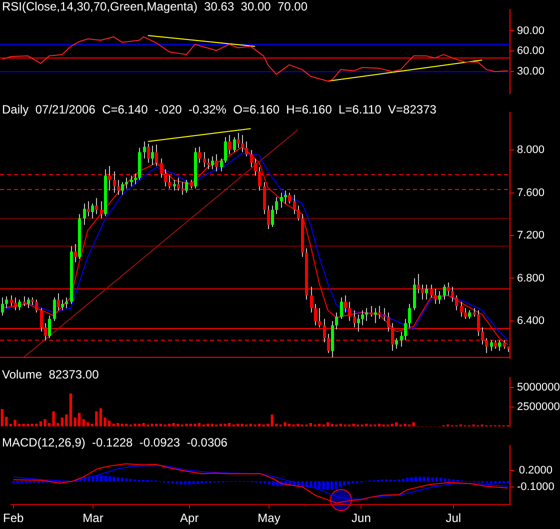 This screenshot has height=529, width=560. I want to click on x-tick-label: Jun, so click(361, 518).